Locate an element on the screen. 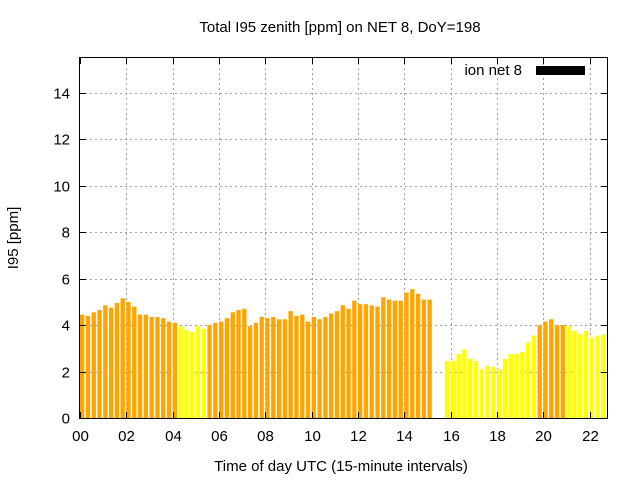  y-tick-label: 0 is located at coordinates (66, 419).